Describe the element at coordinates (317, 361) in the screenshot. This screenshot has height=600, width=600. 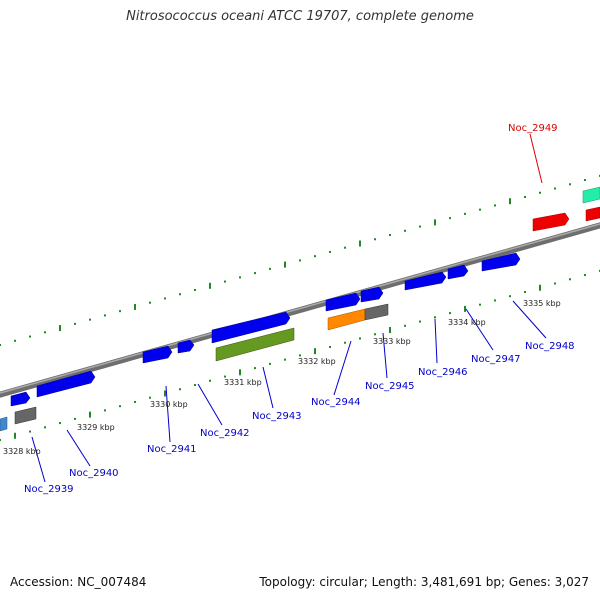
I see `scale-label: 3332 kbp` at that location.